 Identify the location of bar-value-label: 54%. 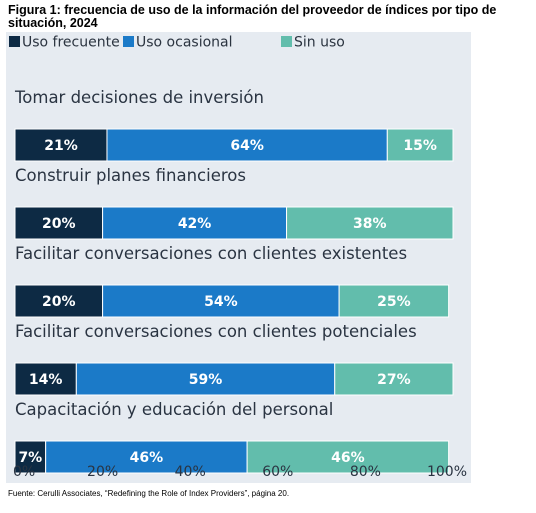
(221, 302).